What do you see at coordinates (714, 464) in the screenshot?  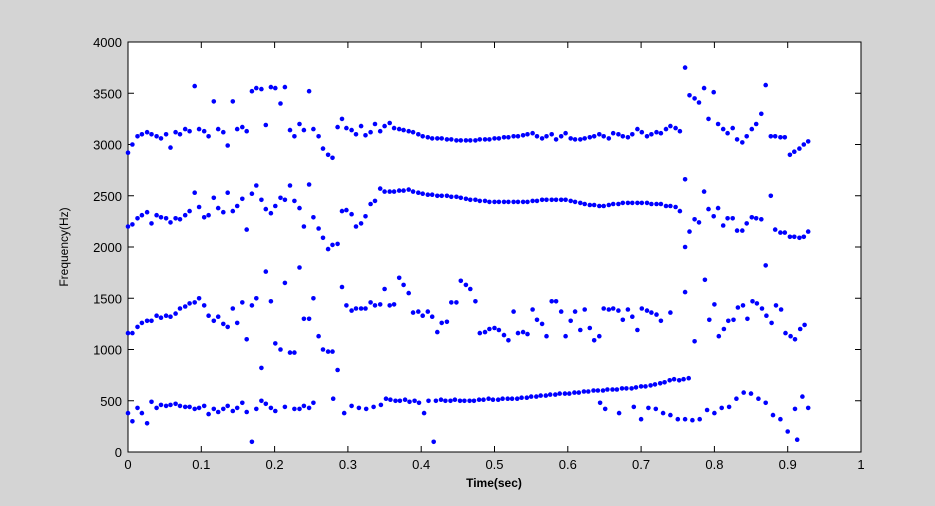 I see `x-tick-label: 0.8` at bounding box center [714, 464].